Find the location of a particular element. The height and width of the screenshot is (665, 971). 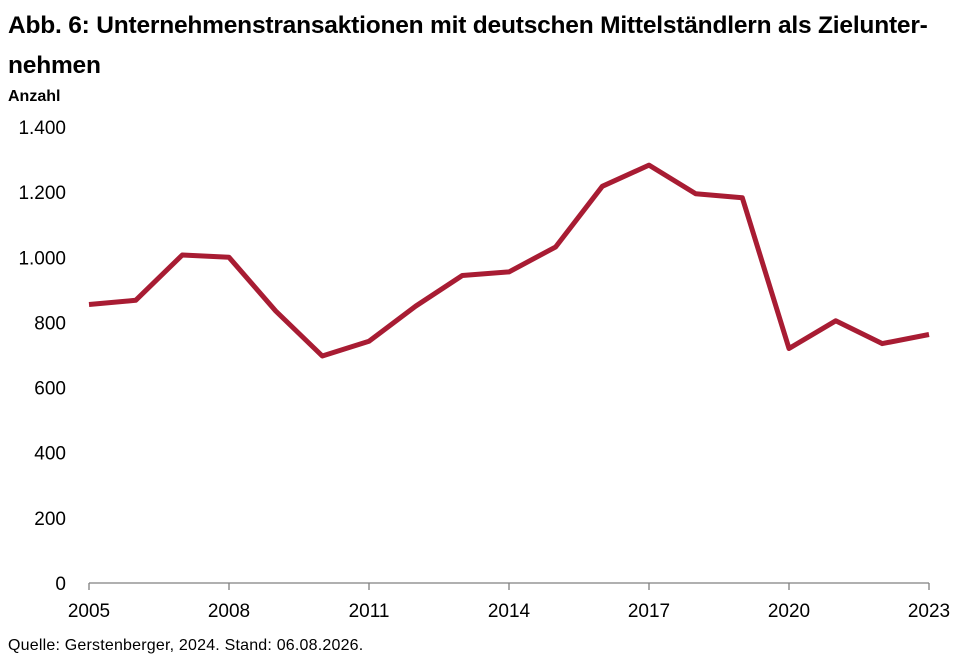

x-tick-label: 2011 is located at coordinates (369, 611).